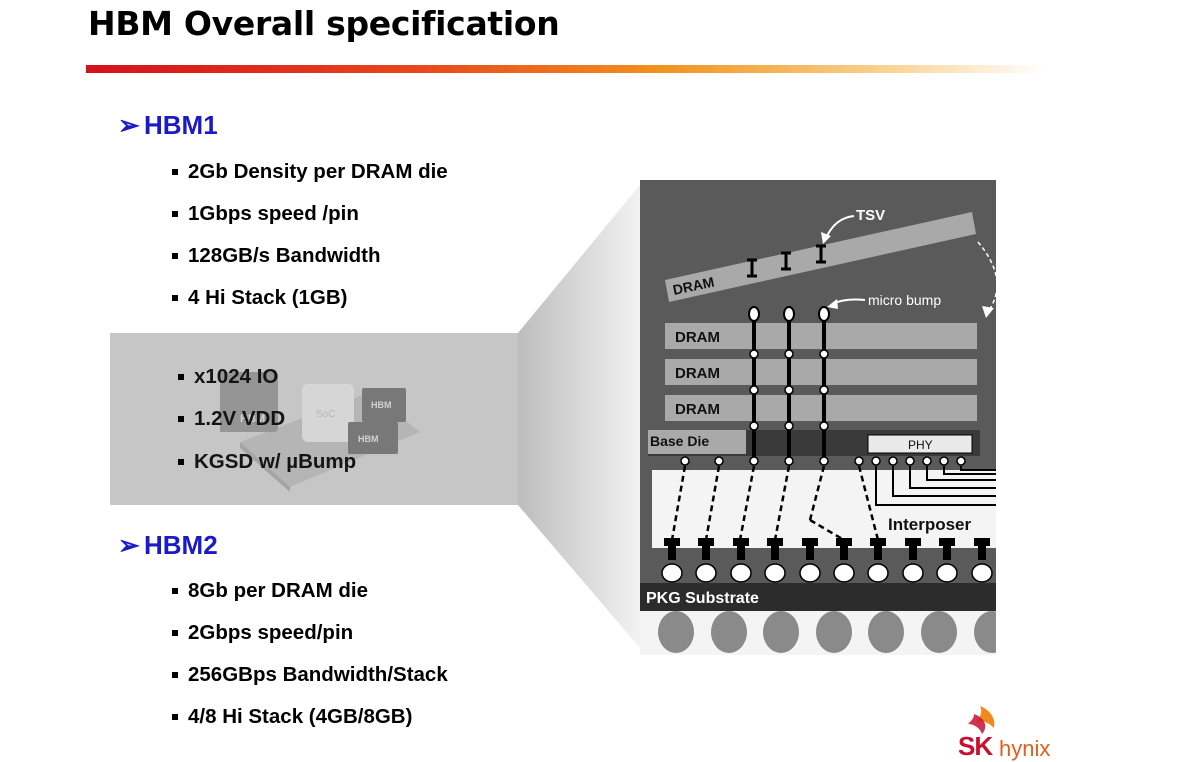 This screenshot has height=762, width=1180. I want to click on pkg-substrate-label: PKG Substrate, so click(702, 598).